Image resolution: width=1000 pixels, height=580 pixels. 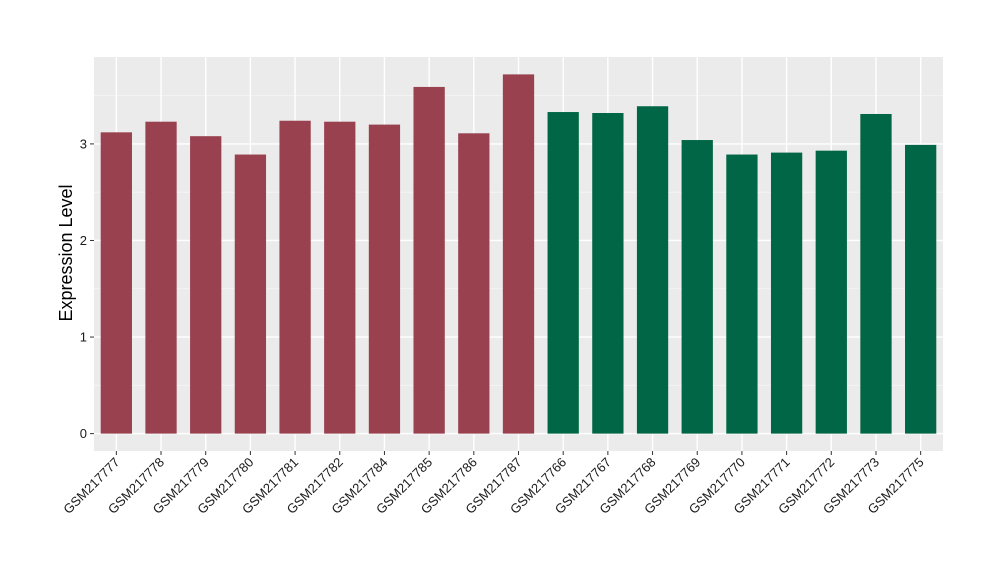 What do you see at coordinates (742, 294) in the screenshot?
I see `bar-GSM217770` at bounding box center [742, 294].